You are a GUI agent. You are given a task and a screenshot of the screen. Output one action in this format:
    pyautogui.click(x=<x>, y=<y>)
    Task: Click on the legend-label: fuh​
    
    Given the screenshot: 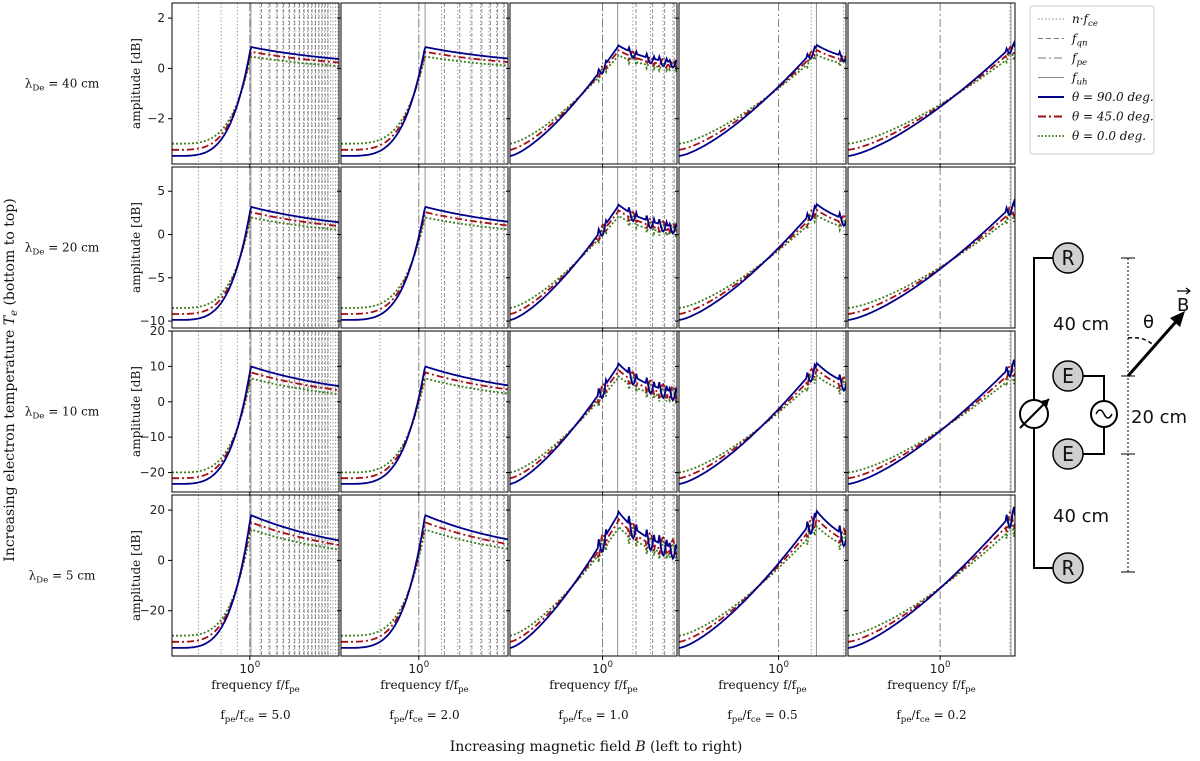 What is the action you would take?
    pyautogui.click(x=1079, y=79)
    